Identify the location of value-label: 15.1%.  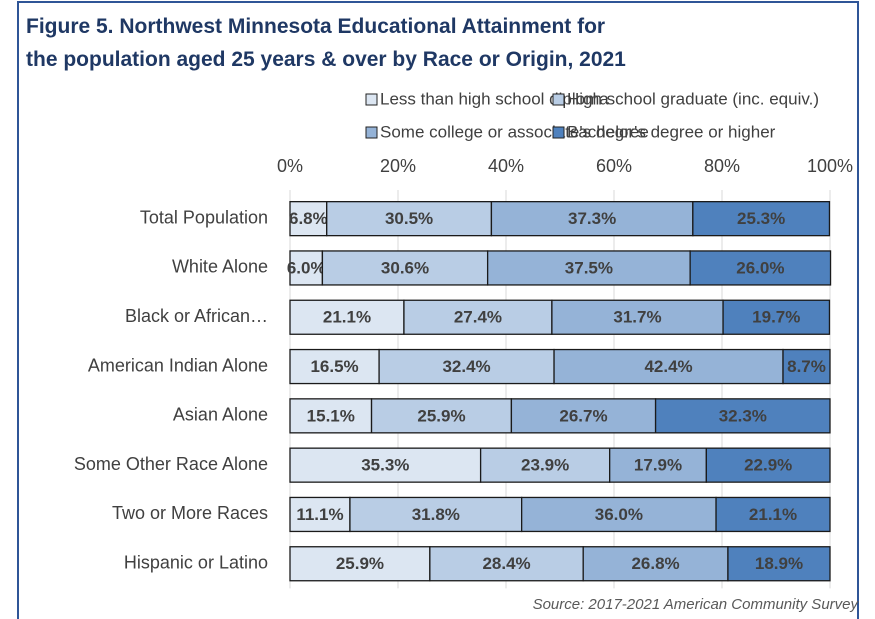
(331, 415).